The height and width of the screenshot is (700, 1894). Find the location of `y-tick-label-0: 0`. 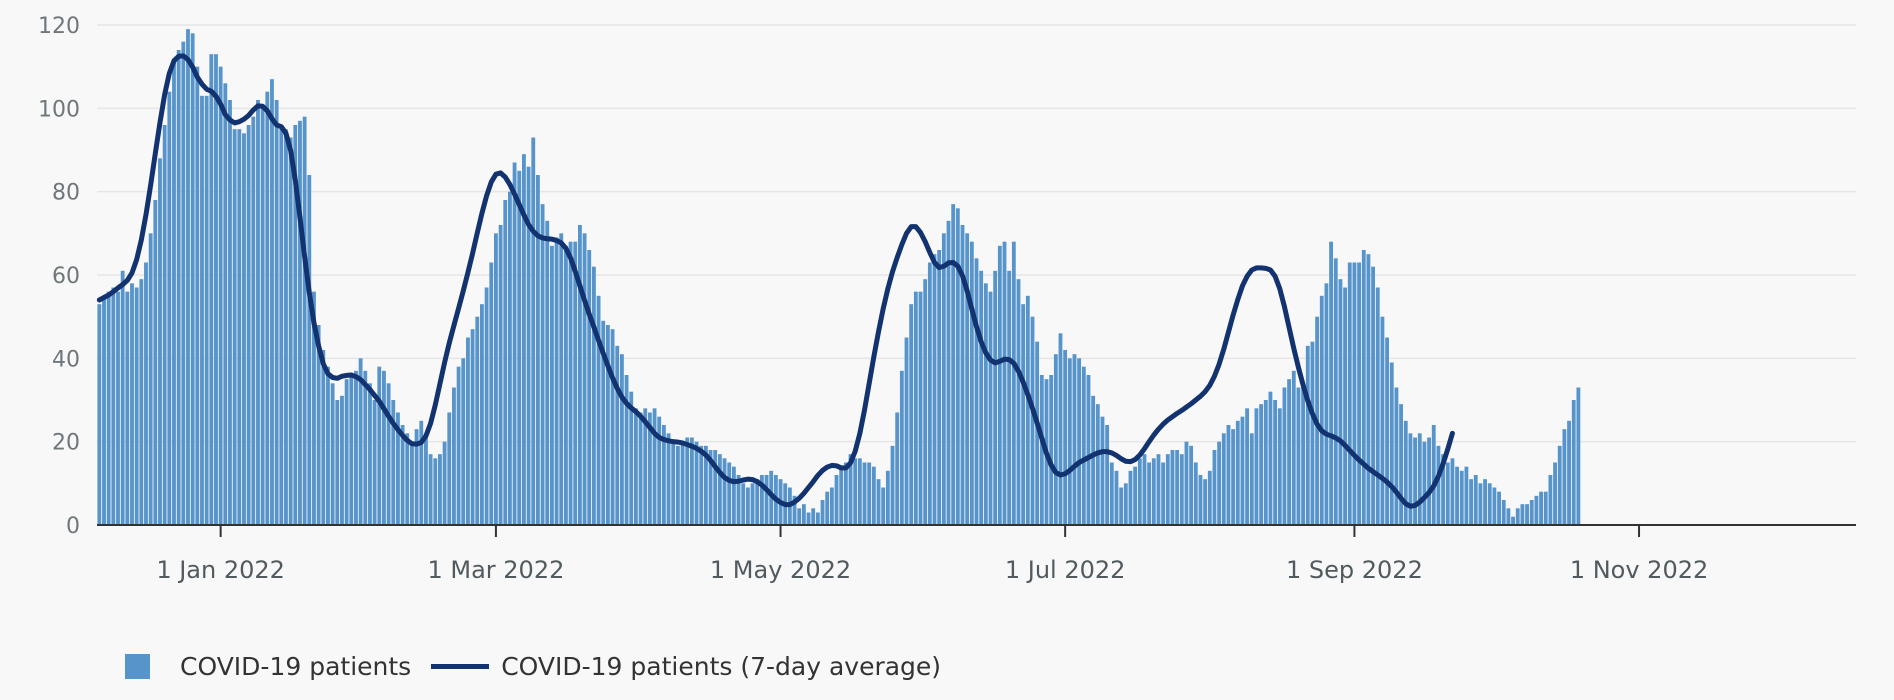

y-tick-label-0: 0 is located at coordinates (73, 526).